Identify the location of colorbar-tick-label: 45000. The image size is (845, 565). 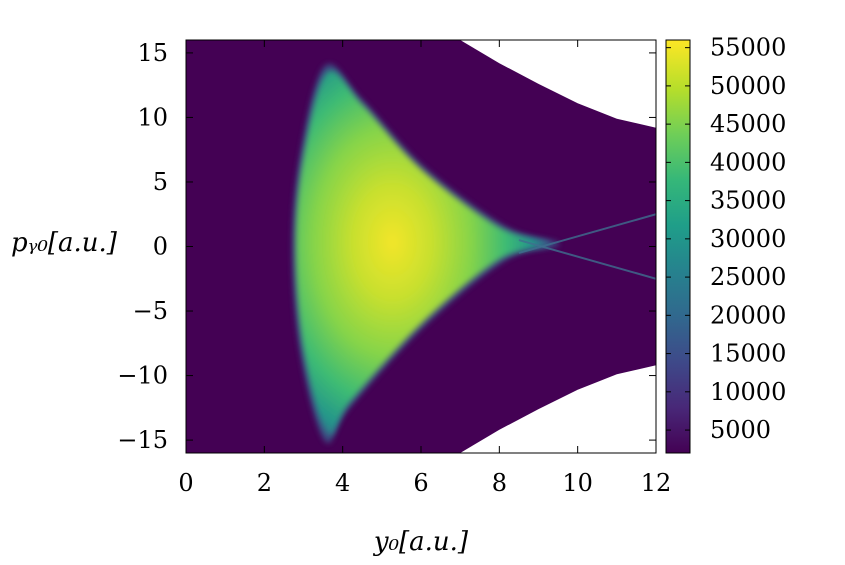
(748, 124).